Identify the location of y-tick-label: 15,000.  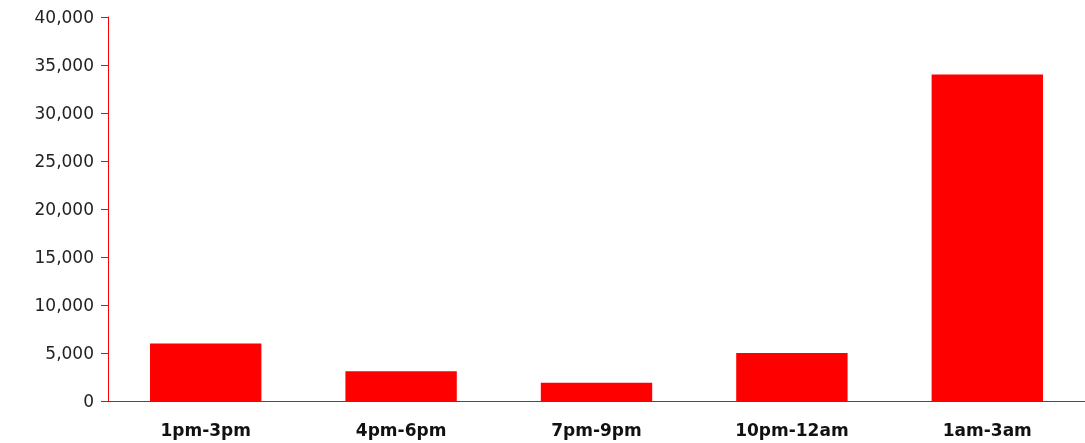
(64, 257).